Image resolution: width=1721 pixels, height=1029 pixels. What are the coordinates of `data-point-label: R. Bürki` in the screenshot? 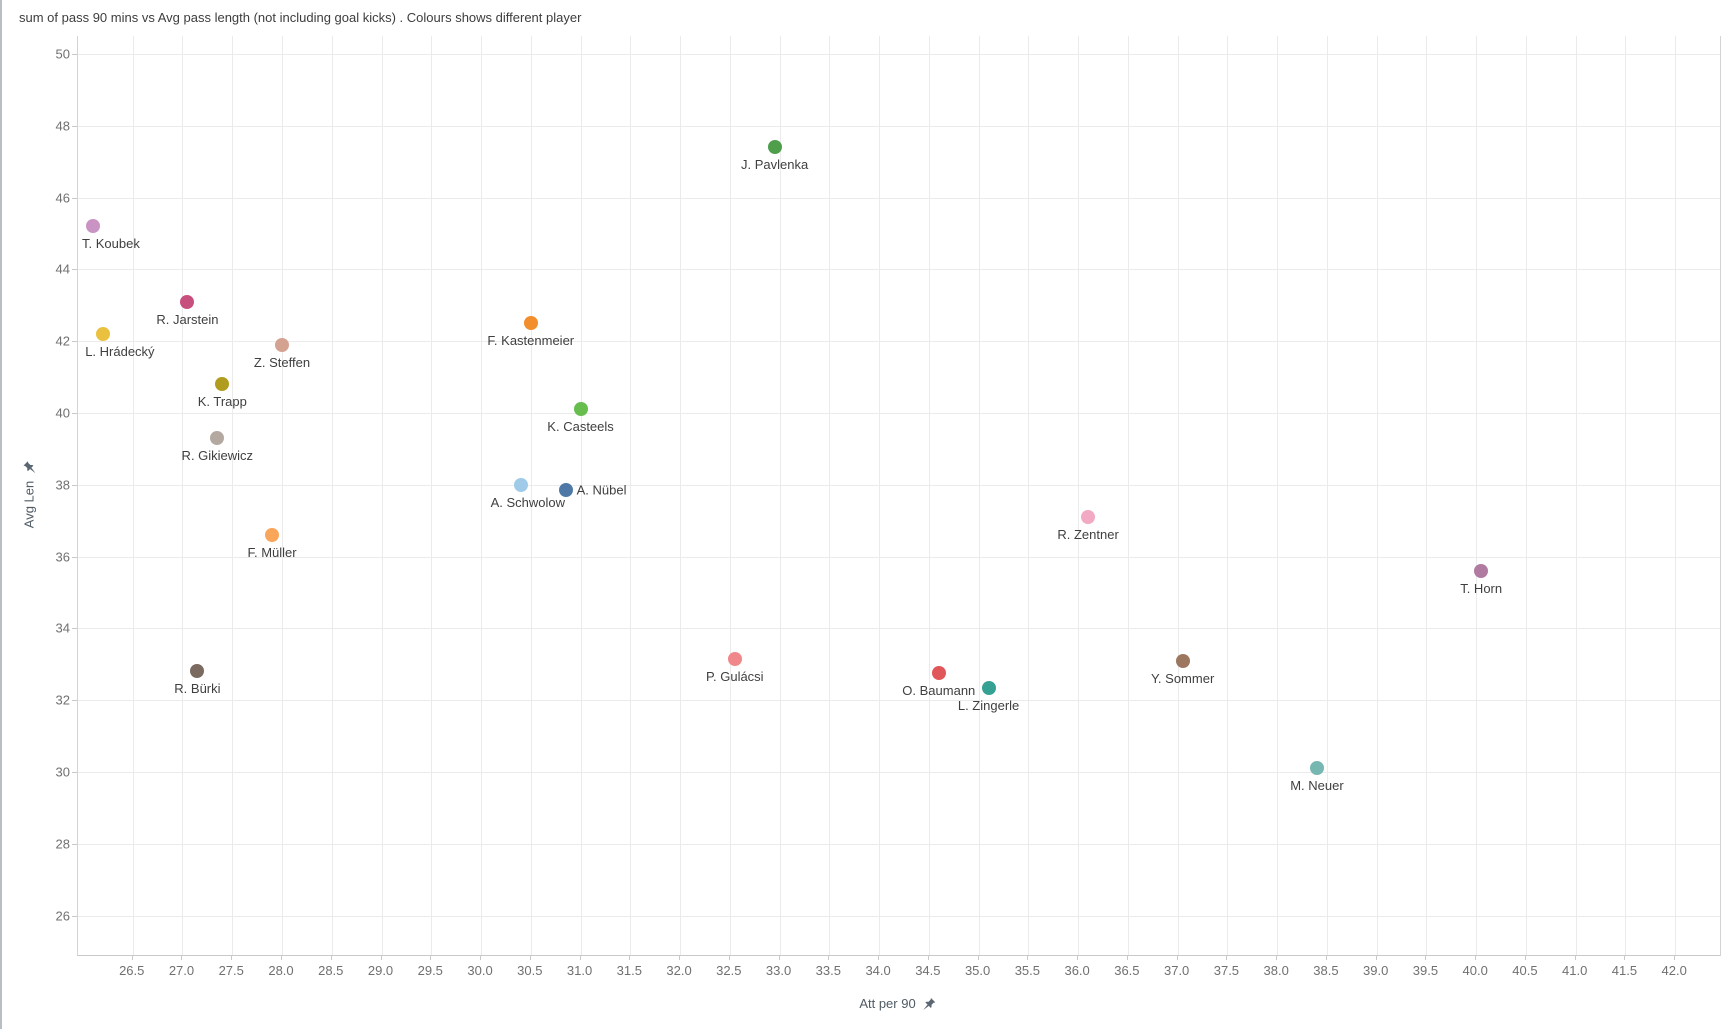 It's located at (197, 689).